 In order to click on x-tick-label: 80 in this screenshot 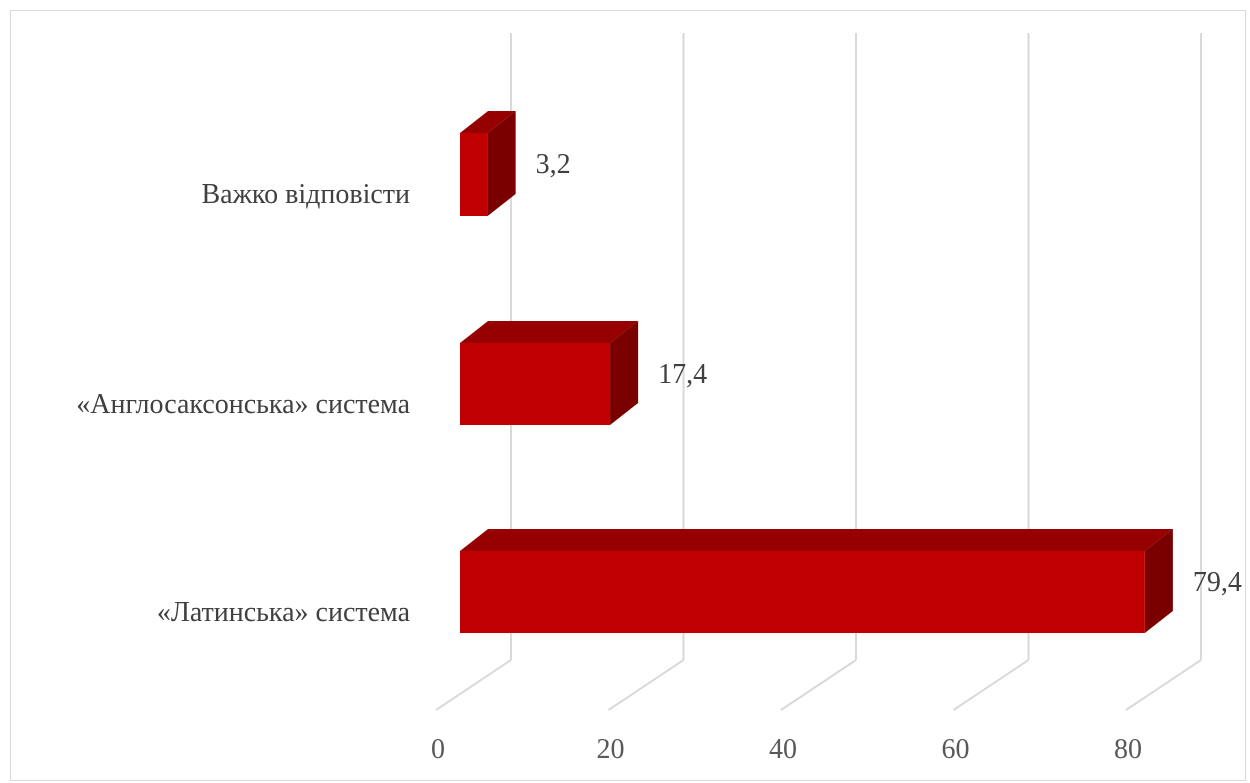, I will do `click(1128, 749)`.